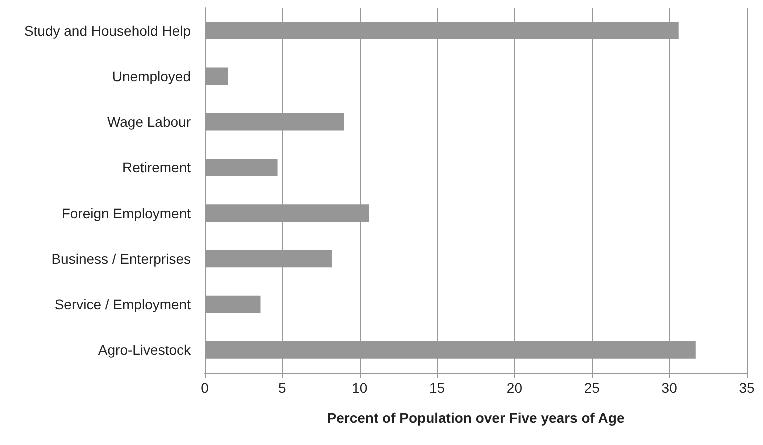  I want to click on x-axis-title: Percent of Population over Five years of Age, so click(476, 418).